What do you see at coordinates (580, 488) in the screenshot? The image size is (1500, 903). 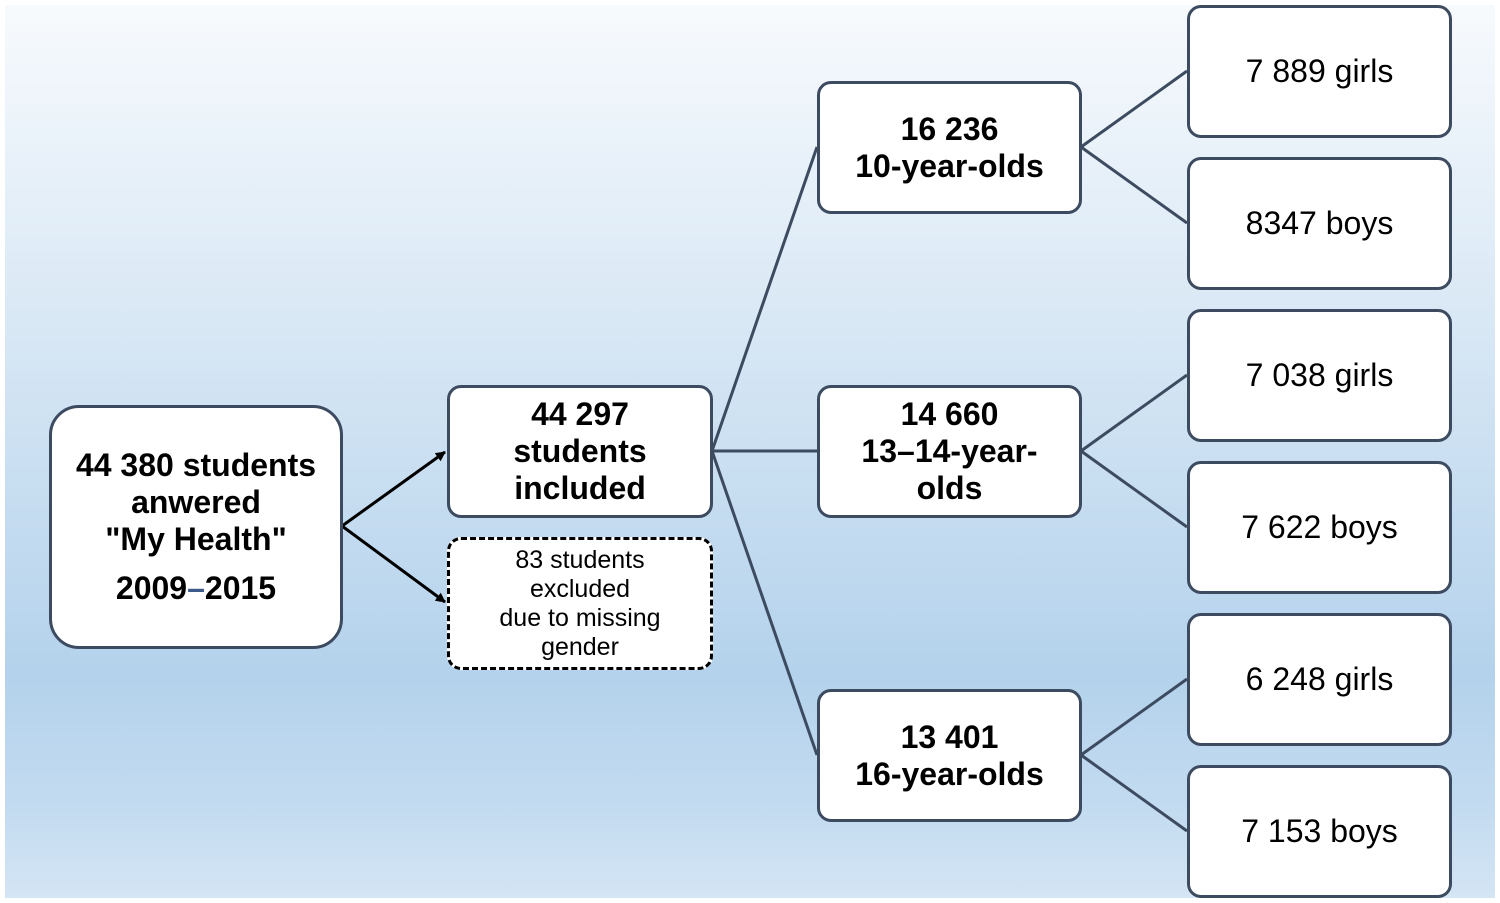 I see `included-line3: included` at bounding box center [580, 488].